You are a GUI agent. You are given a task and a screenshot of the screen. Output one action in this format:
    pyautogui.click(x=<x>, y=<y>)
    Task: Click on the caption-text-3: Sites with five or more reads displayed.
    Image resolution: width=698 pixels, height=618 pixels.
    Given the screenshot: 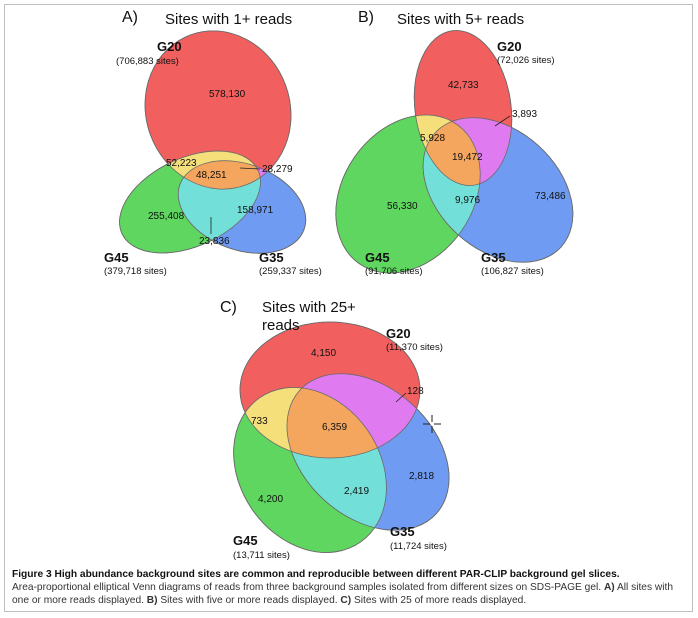 What is the action you would take?
    pyautogui.click(x=249, y=600)
    